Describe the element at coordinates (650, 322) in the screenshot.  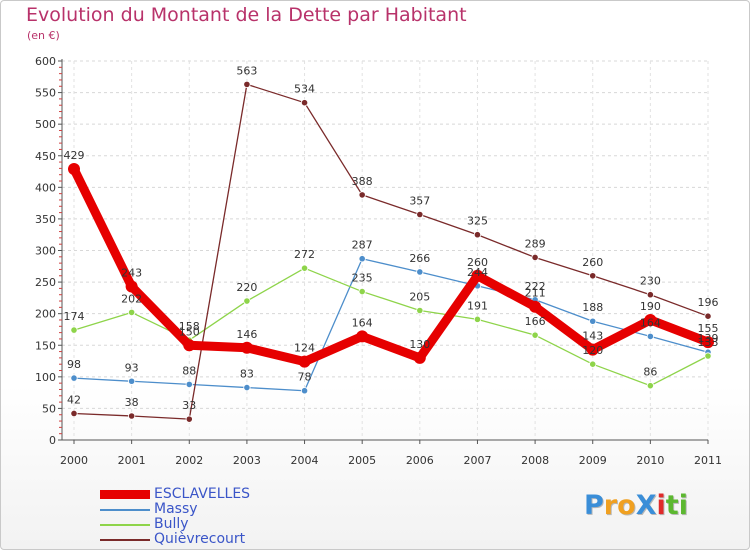
I see `data-label-massy-2010: 164` at that location.